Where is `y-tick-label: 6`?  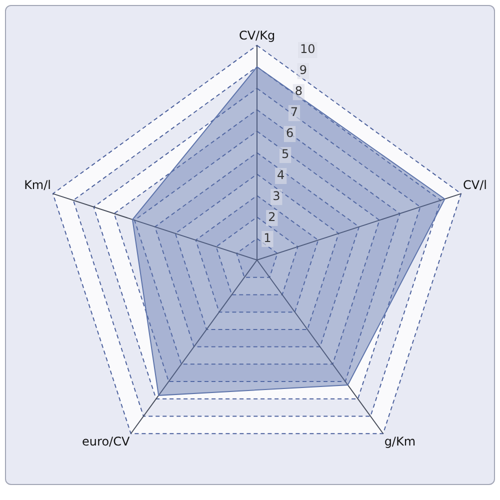 y-tick-label: 6 is located at coordinates (290, 133).